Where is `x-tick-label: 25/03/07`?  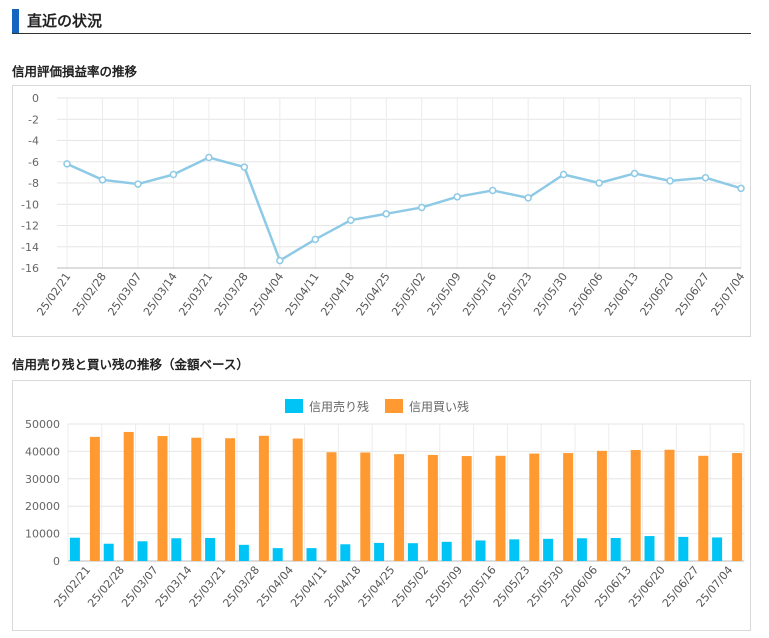
x-tick-label: 25/03/07 is located at coordinates (124, 294).